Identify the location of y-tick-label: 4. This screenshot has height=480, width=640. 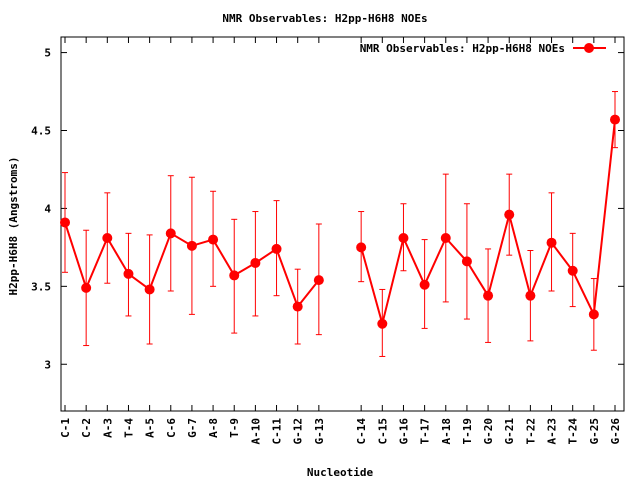
(47, 208).